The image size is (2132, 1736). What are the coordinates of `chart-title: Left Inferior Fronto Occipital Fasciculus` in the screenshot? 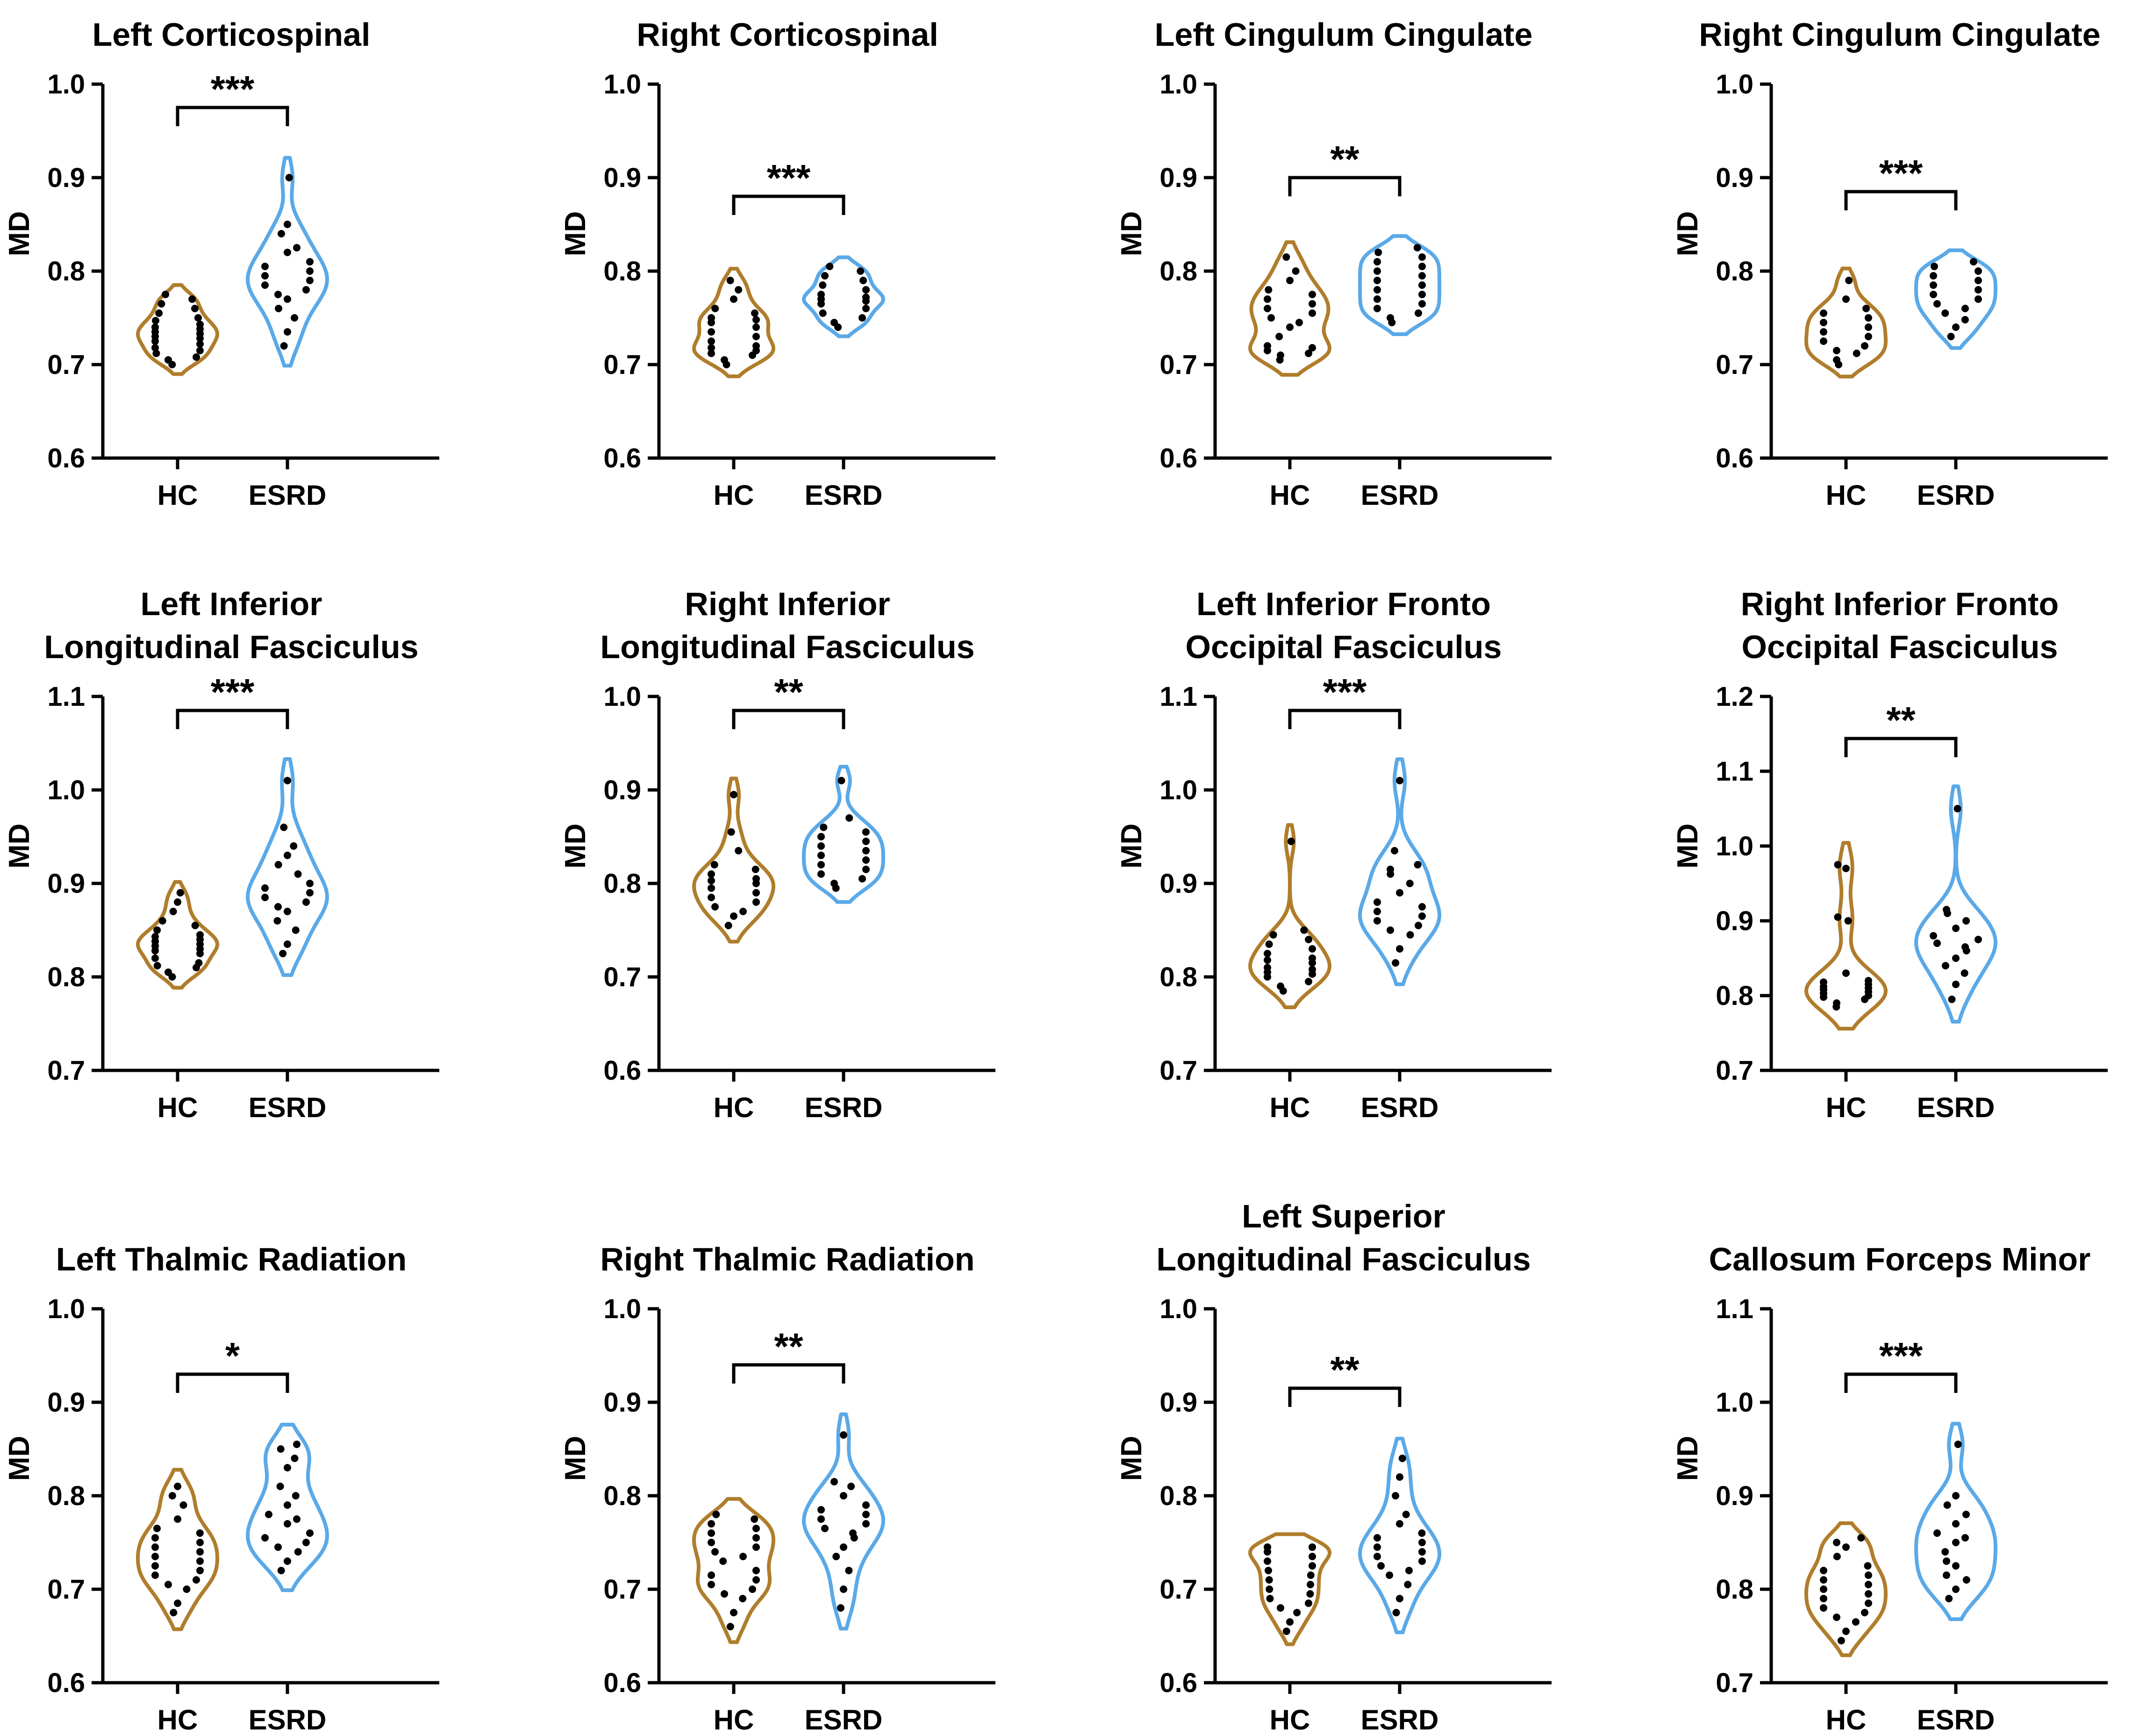 It's located at (1343, 625).